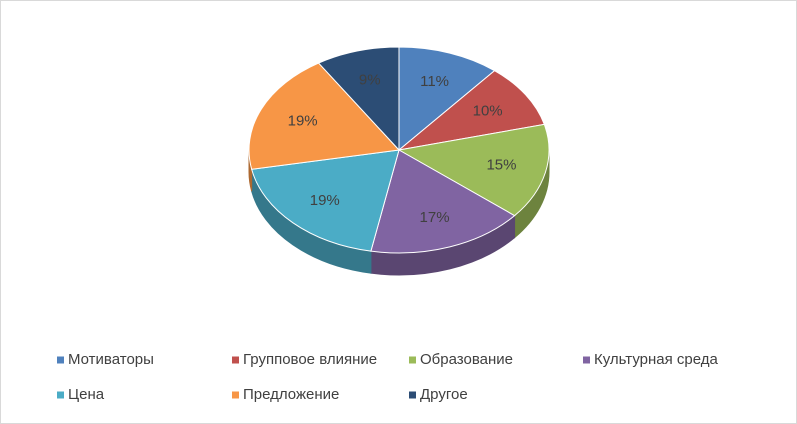 Image resolution: width=797 pixels, height=424 pixels. I want to click on legend-label: Образование, so click(466, 359).